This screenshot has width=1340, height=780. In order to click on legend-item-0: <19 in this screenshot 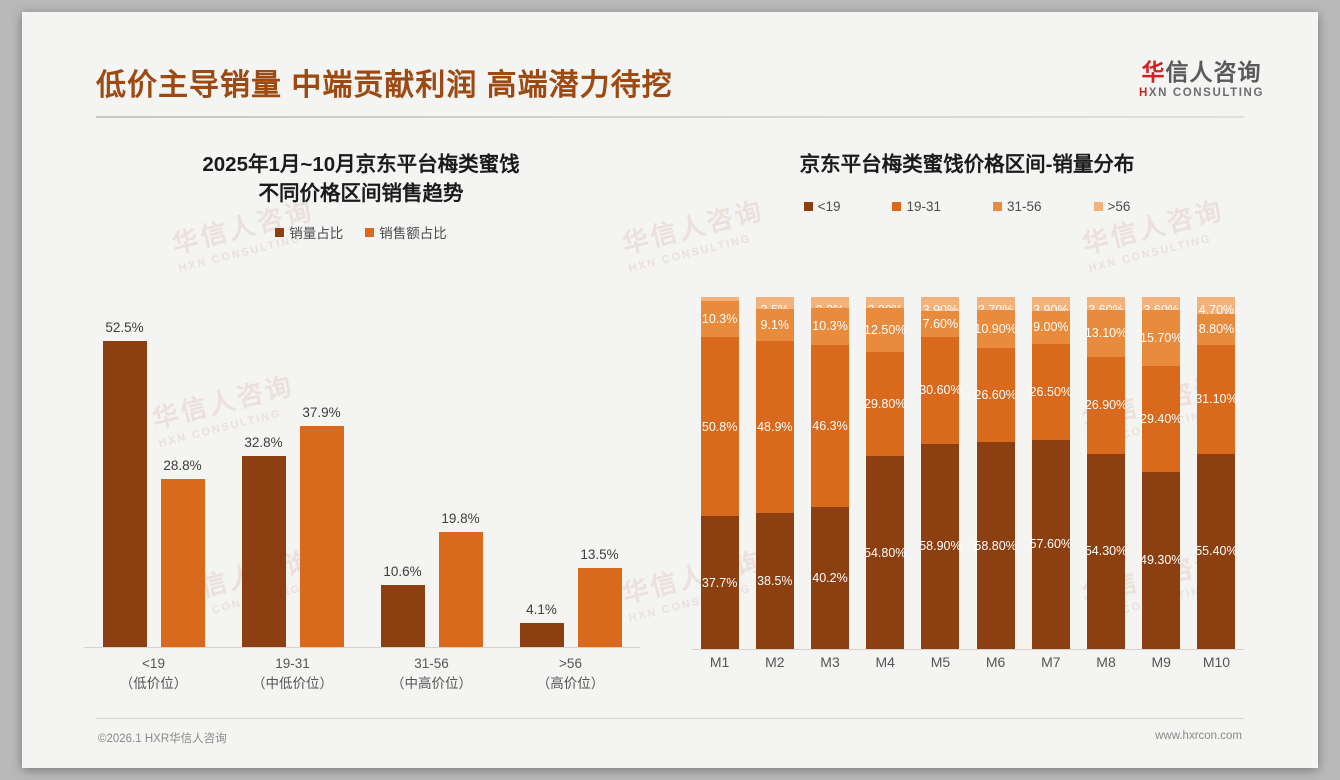, I will do `click(822, 207)`.